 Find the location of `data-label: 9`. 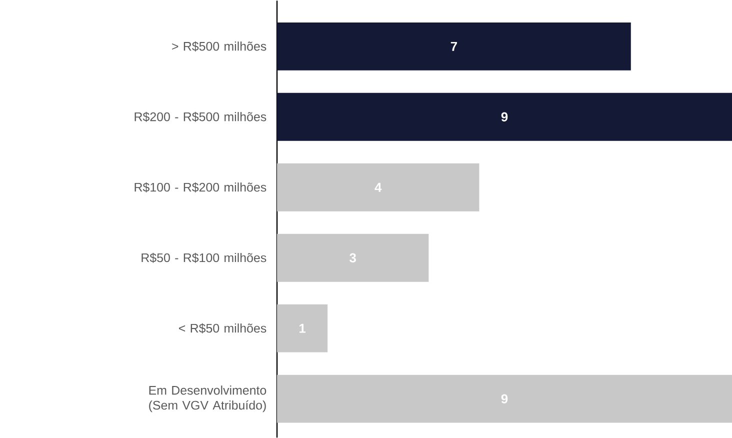

data-label: 9 is located at coordinates (504, 117).